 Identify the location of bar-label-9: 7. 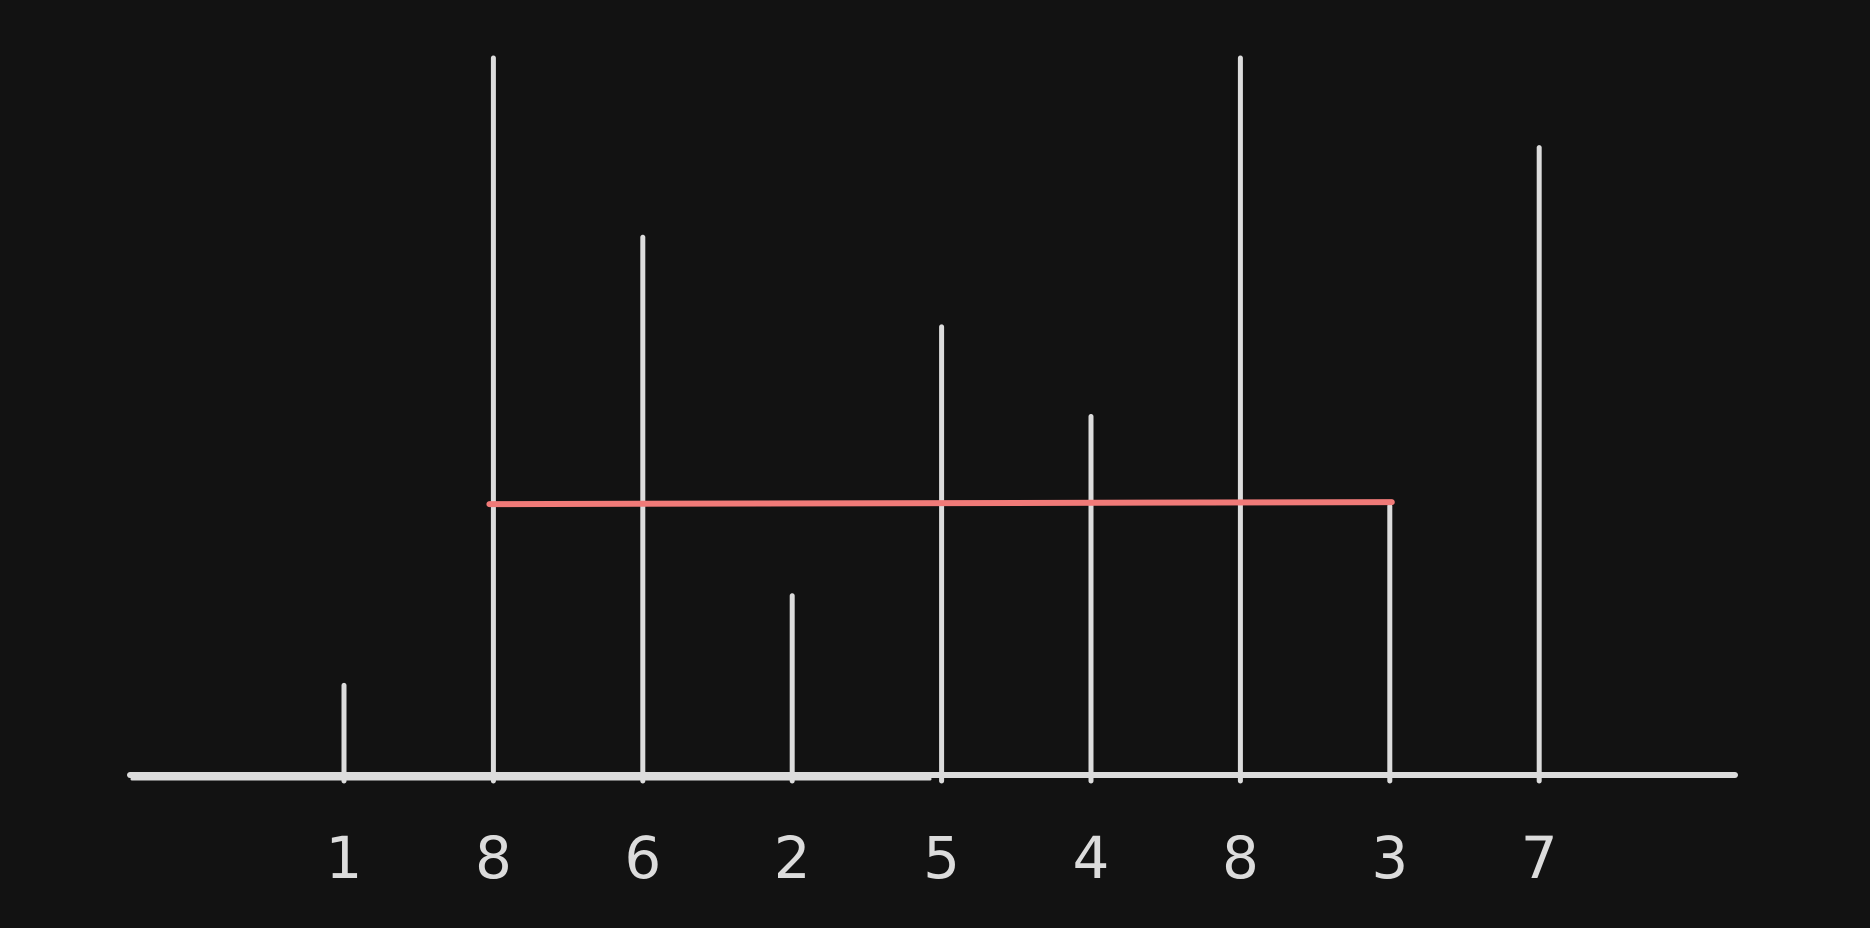
(1539, 858).